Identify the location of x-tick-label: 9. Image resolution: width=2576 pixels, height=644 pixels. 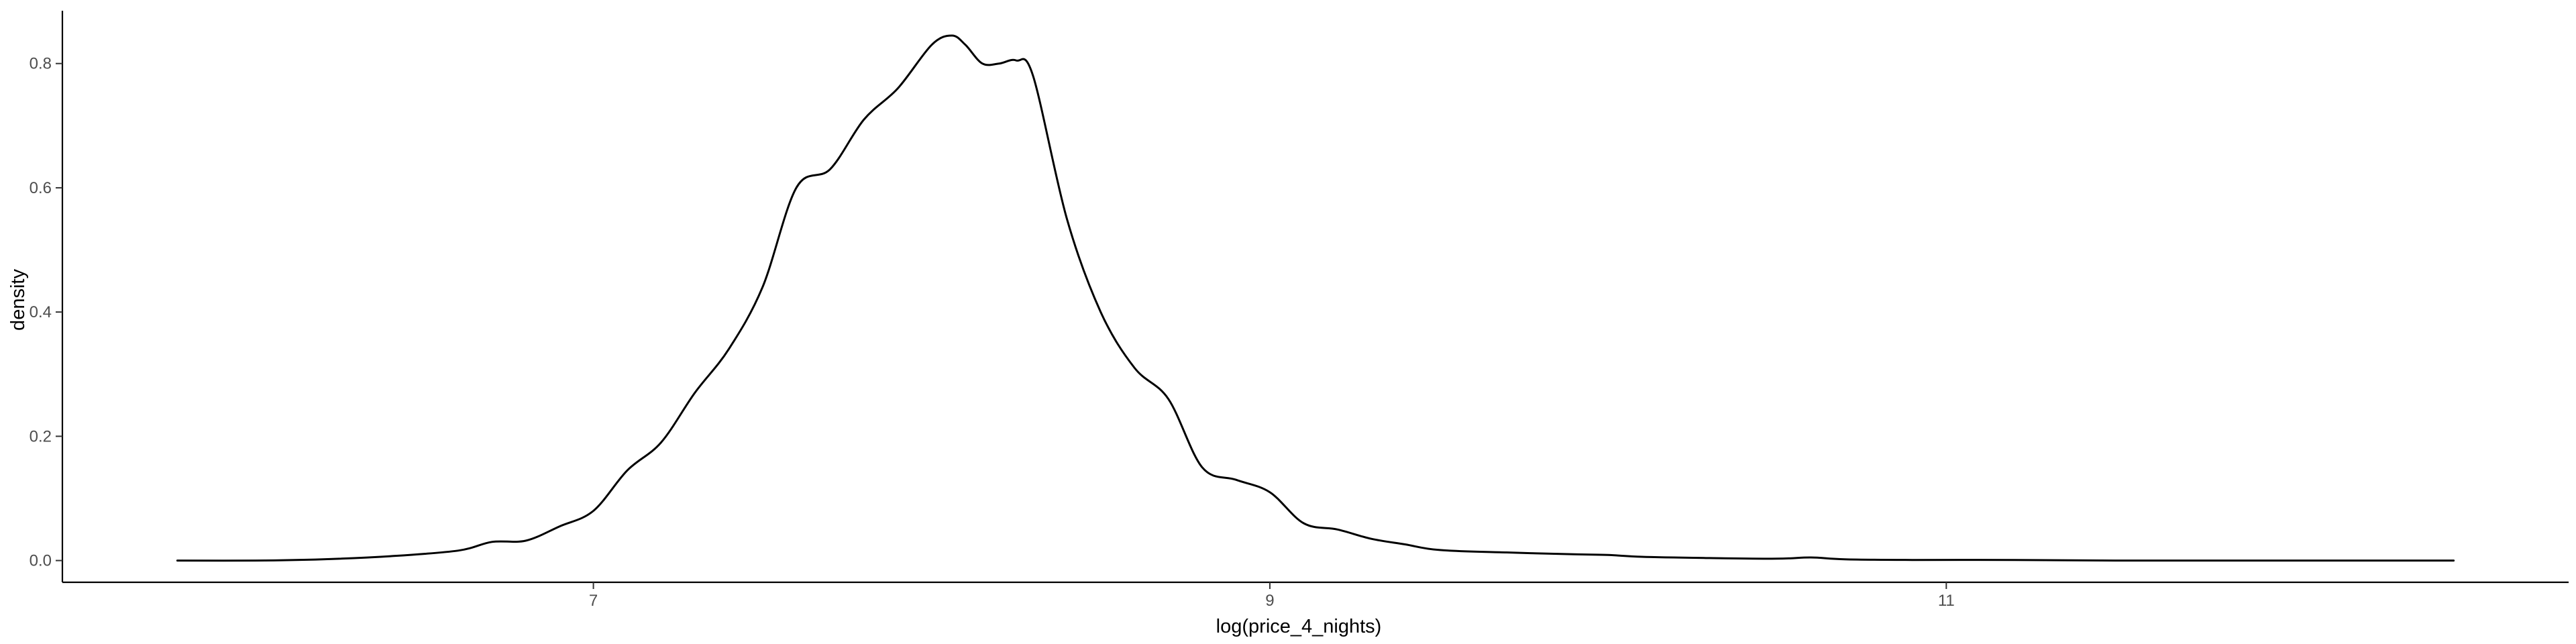
(1269, 601).